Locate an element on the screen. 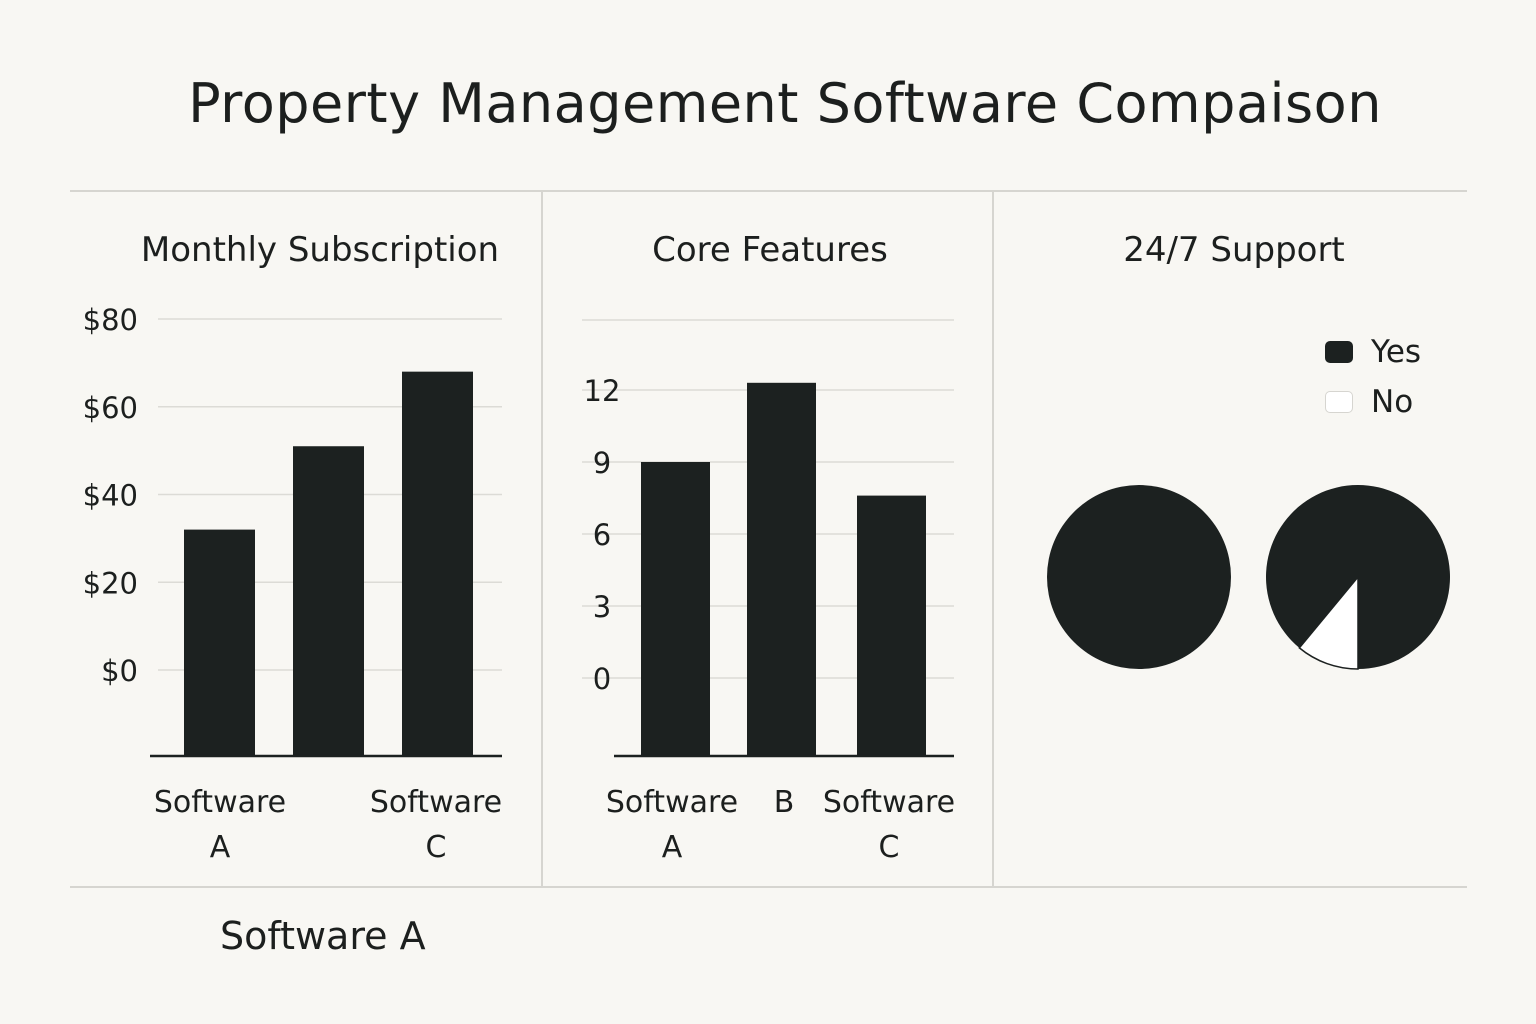  y-tick-label: $80 is located at coordinates (110, 320).